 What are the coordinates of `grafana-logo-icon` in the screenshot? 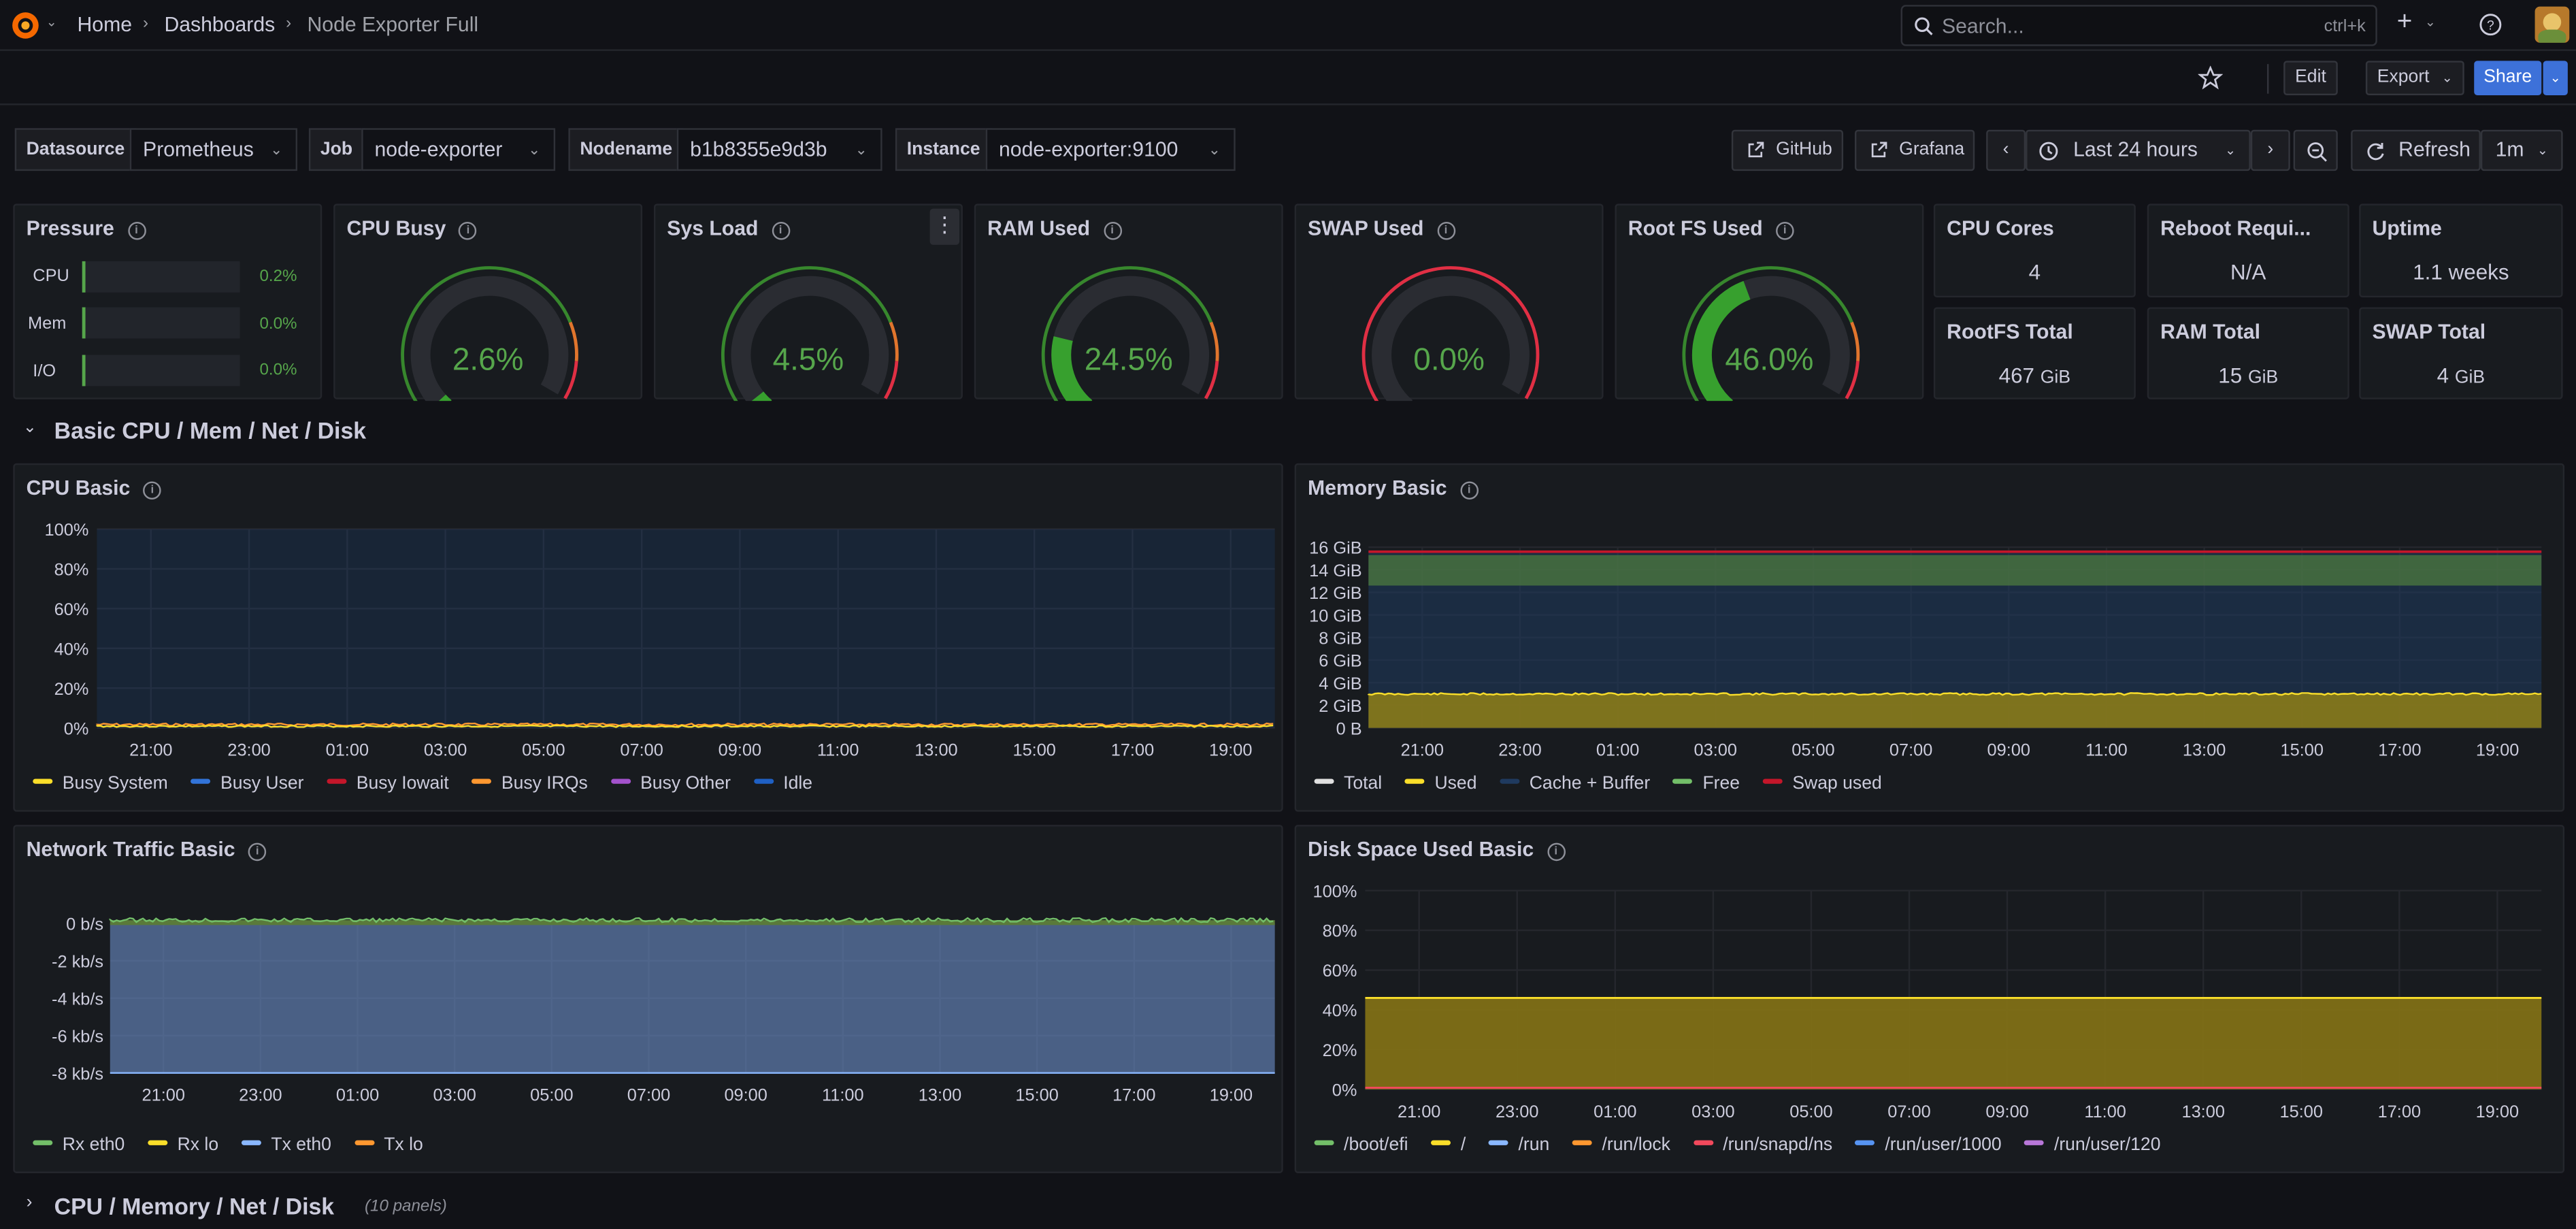 It's located at (26, 26).